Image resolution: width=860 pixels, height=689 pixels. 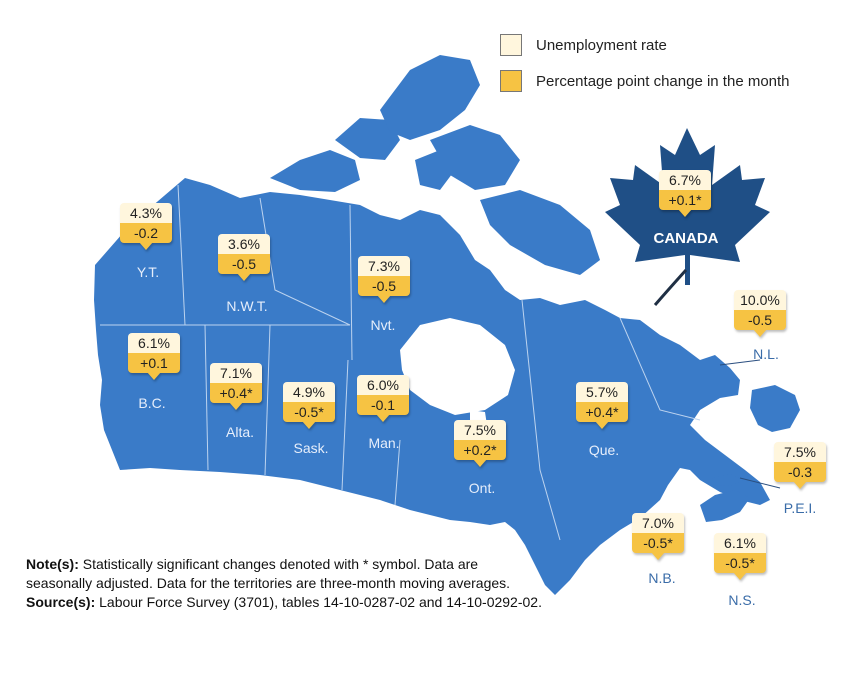 I want to click on badge-pei: 7.5% -0.3, so click(x=800, y=465).